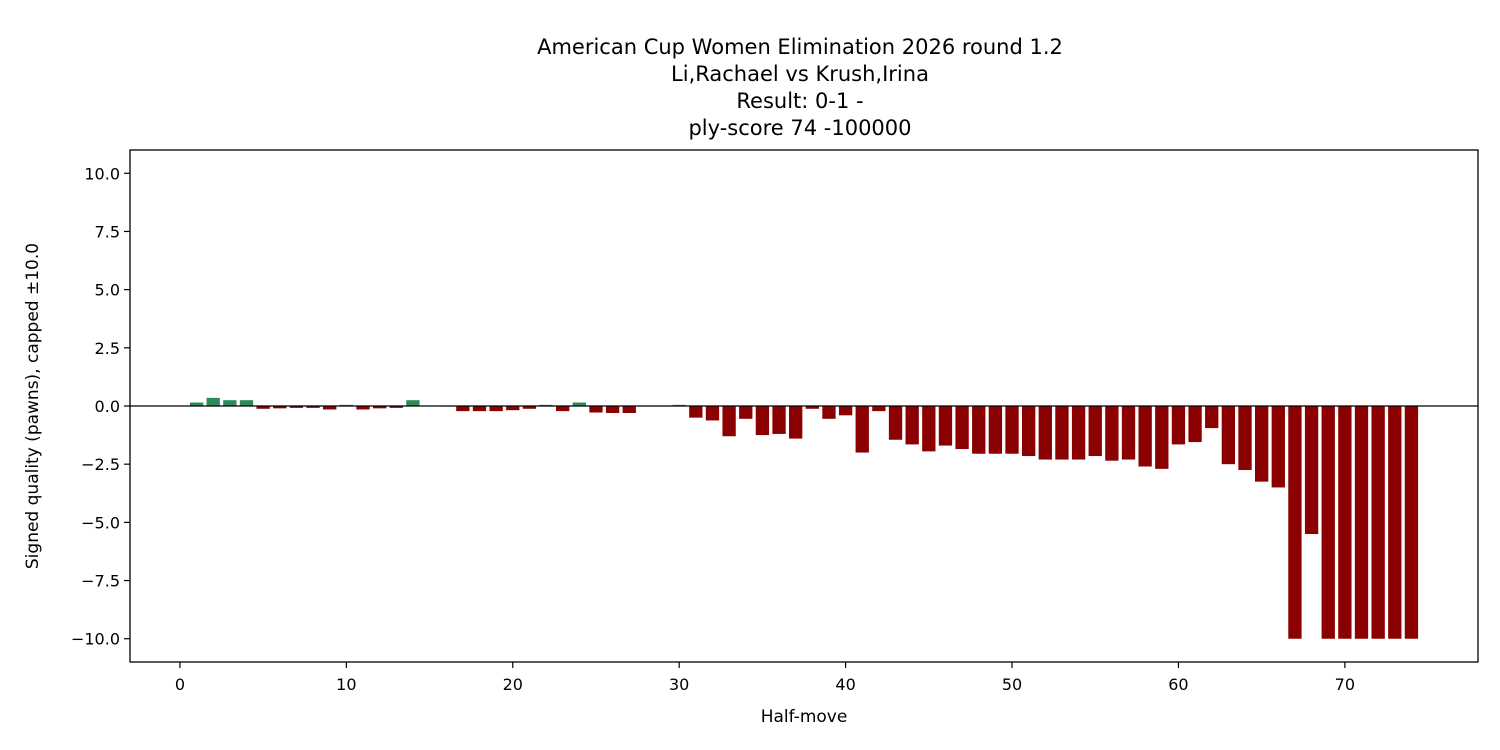  I want to click on y-tick-label-8: −10.0, so click(95, 639).